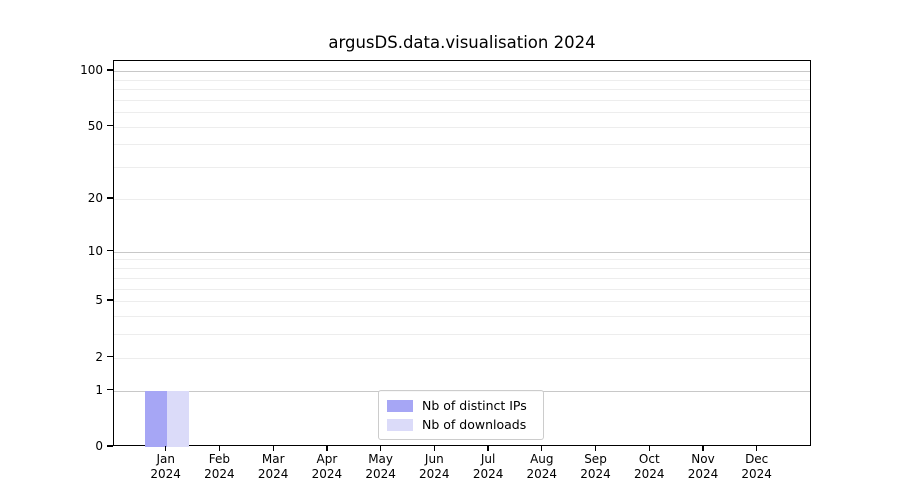 The height and width of the screenshot is (500, 900). I want to click on x-tick-label: Jul 2024, so click(488, 467).